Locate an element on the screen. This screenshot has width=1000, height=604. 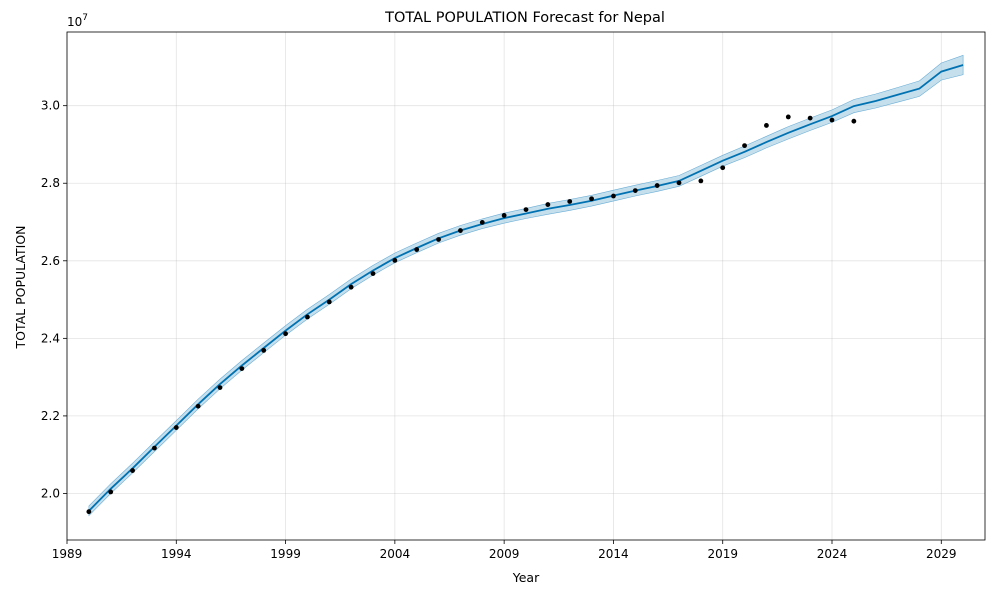
x-tick-label: 2019 is located at coordinates (722, 554).